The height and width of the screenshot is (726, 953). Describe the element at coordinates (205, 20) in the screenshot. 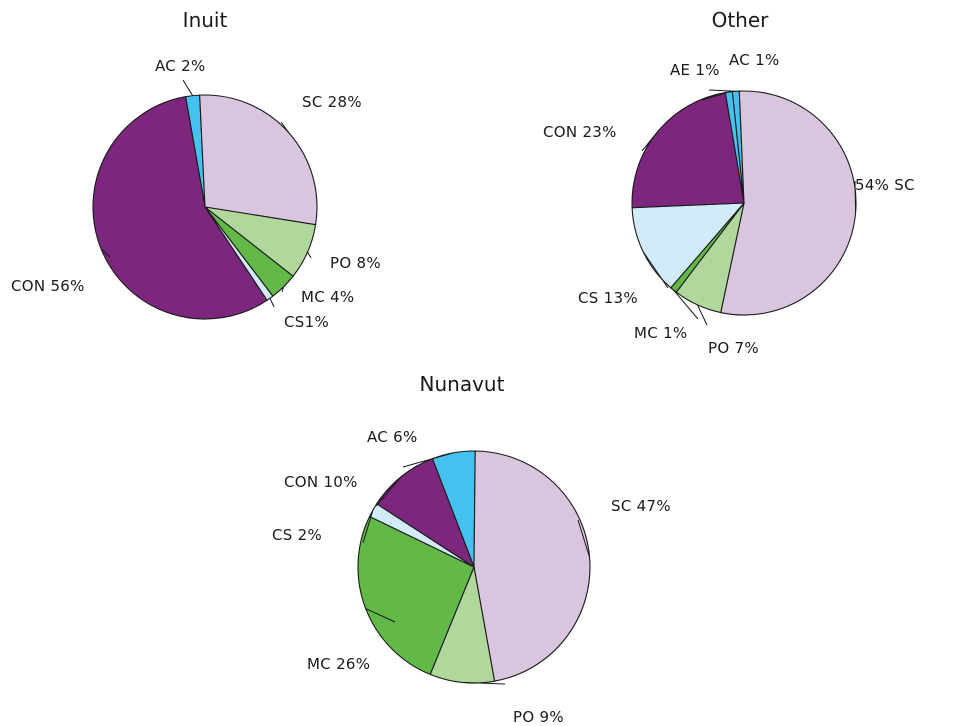

I see `chart-title: Inuit` at that location.